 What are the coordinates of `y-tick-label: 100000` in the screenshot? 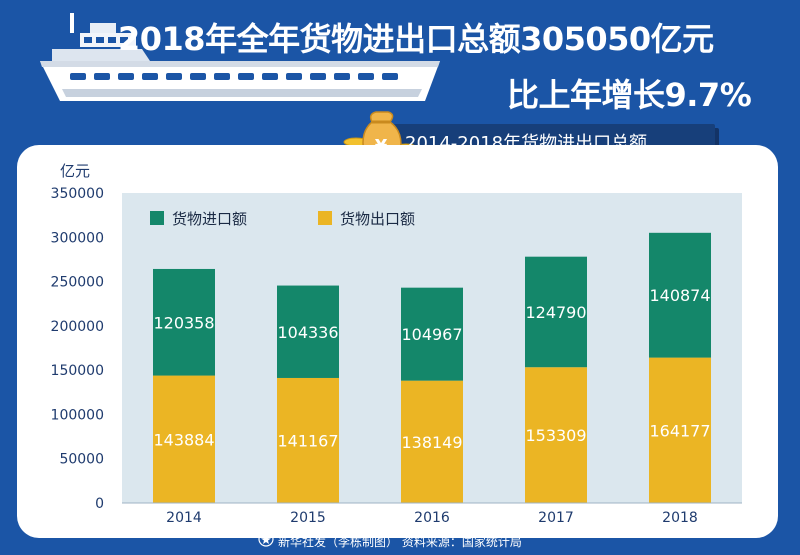 It's located at (77, 415).